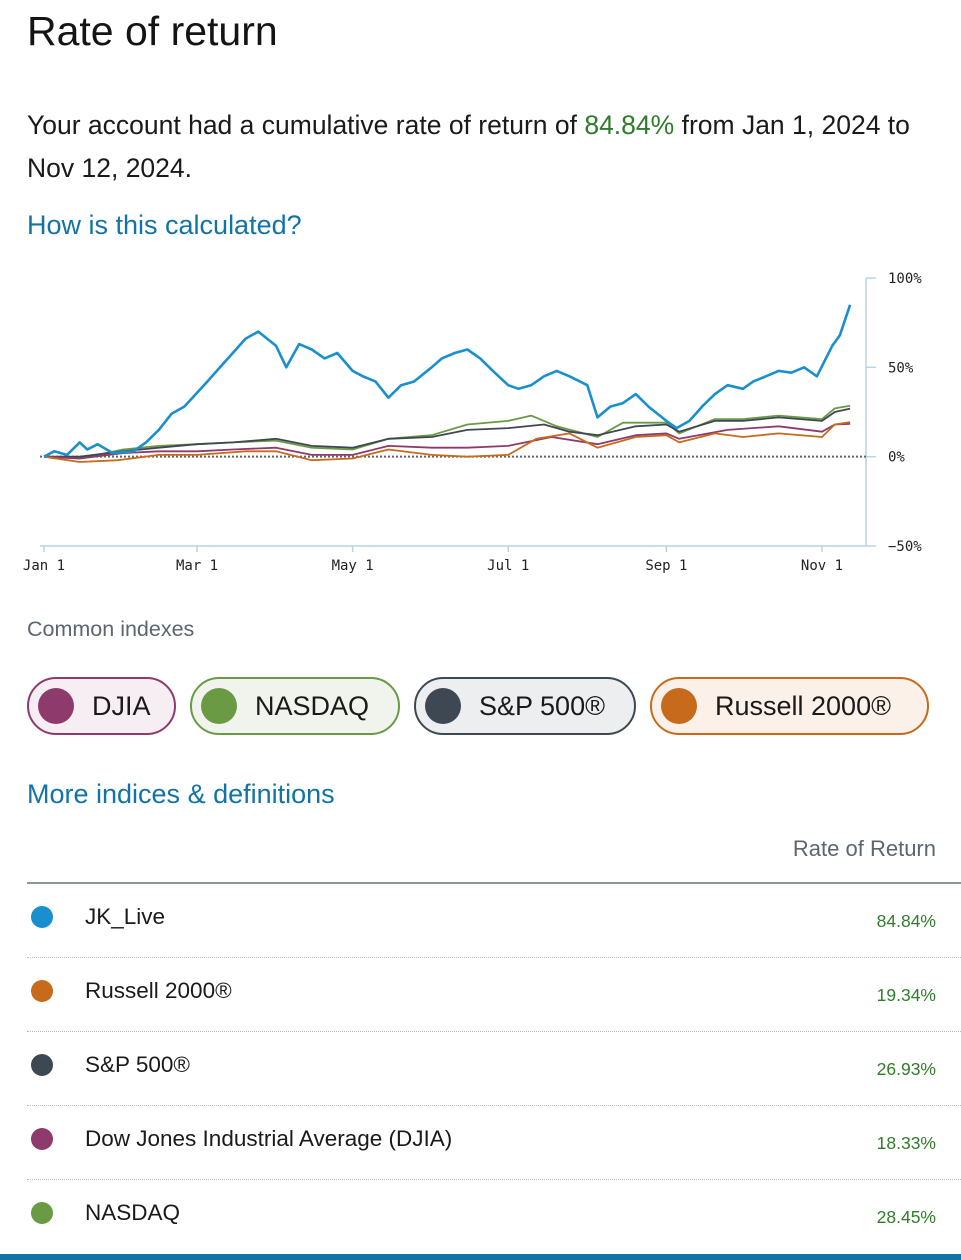 The width and height of the screenshot is (961, 1260). Describe the element at coordinates (137, 1064) in the screenshot. I see `series-name: S&P 500®` at that location.